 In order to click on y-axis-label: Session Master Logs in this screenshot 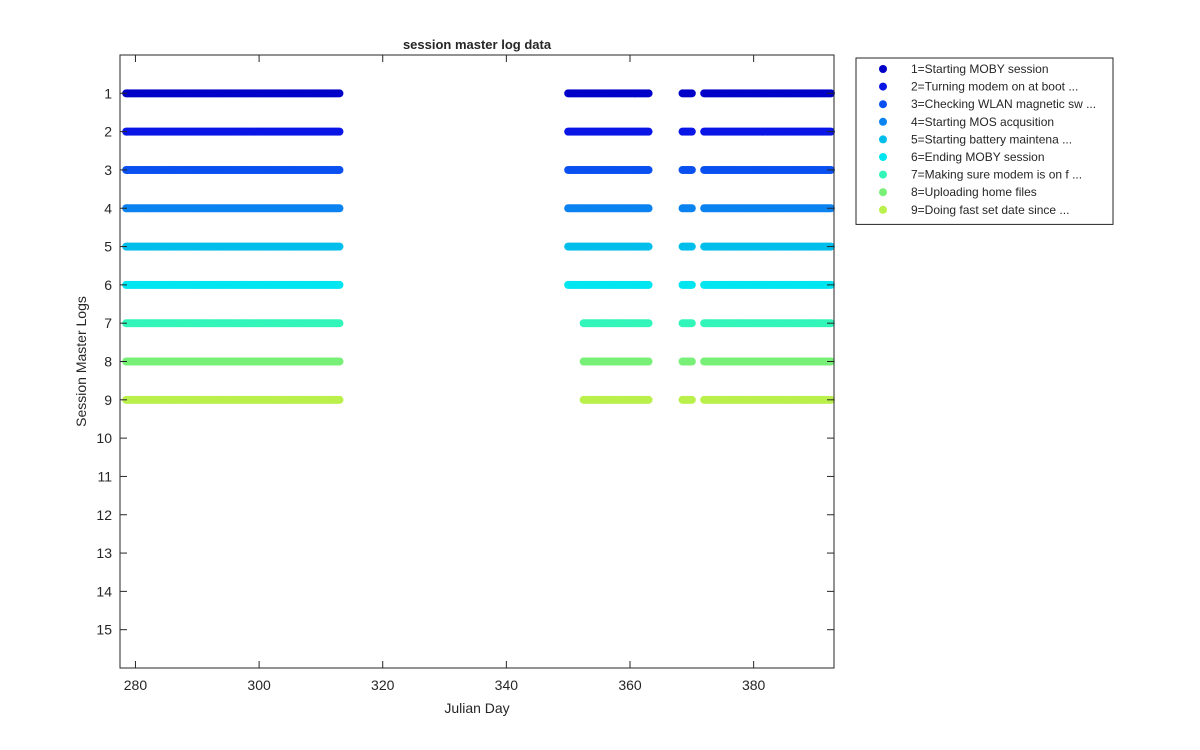, I will do `click(81, 361)`.